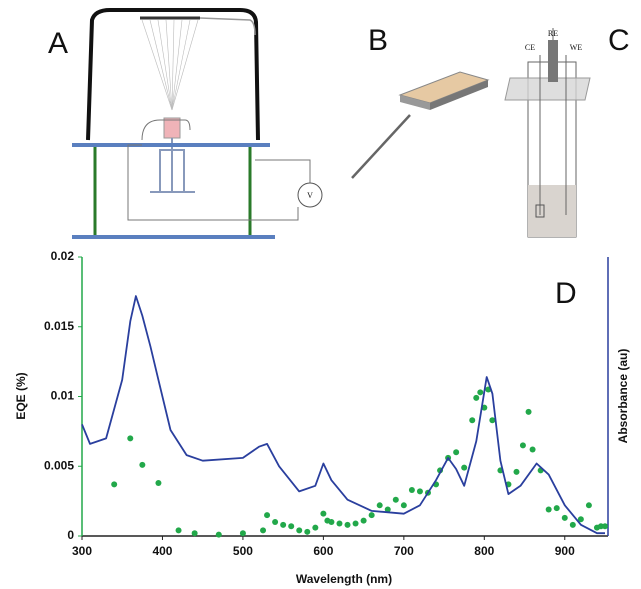 The height and width of the screenshot is (589, 641). Describe the element at coordinates (576, 47) in the screenshot. I see `electrode-label: WE` at that location.